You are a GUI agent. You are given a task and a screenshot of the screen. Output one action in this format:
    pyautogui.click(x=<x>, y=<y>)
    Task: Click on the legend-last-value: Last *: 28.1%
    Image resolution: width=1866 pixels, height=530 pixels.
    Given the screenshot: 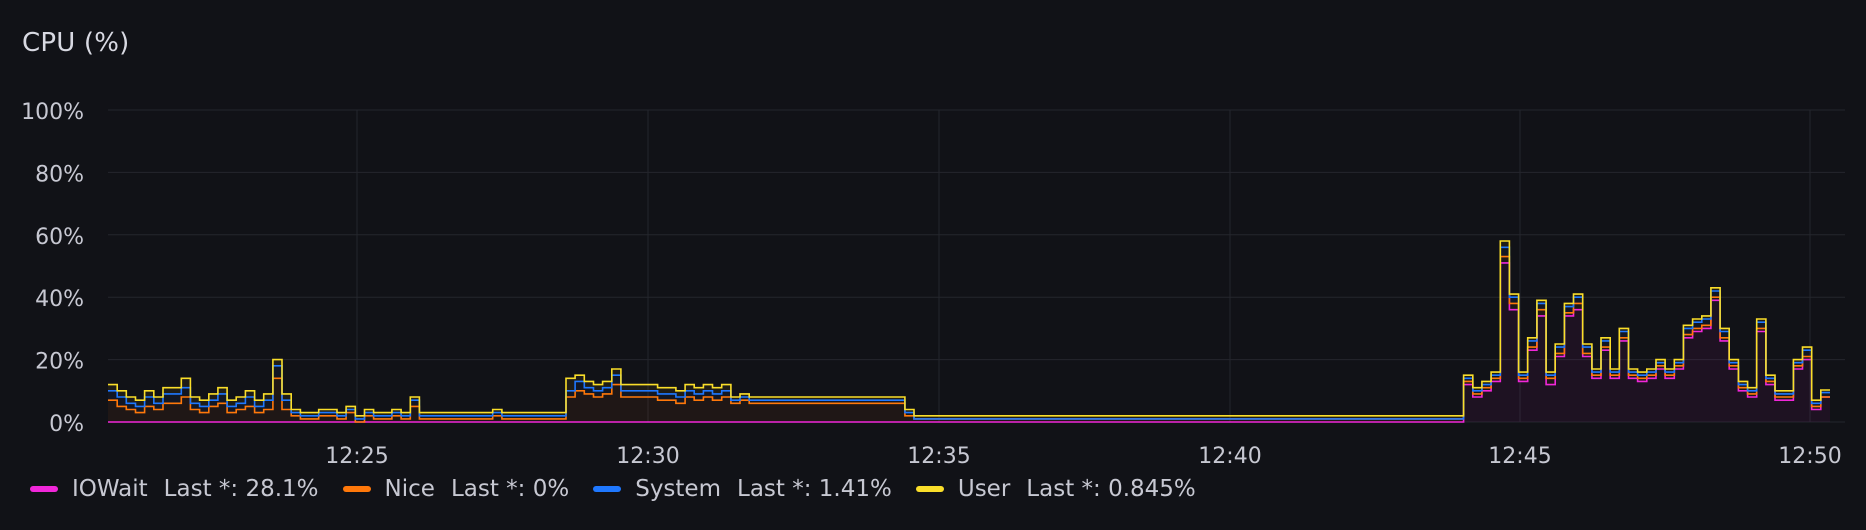 What is the action you would take?
    pyautogui.click(x=241, y=489)
    